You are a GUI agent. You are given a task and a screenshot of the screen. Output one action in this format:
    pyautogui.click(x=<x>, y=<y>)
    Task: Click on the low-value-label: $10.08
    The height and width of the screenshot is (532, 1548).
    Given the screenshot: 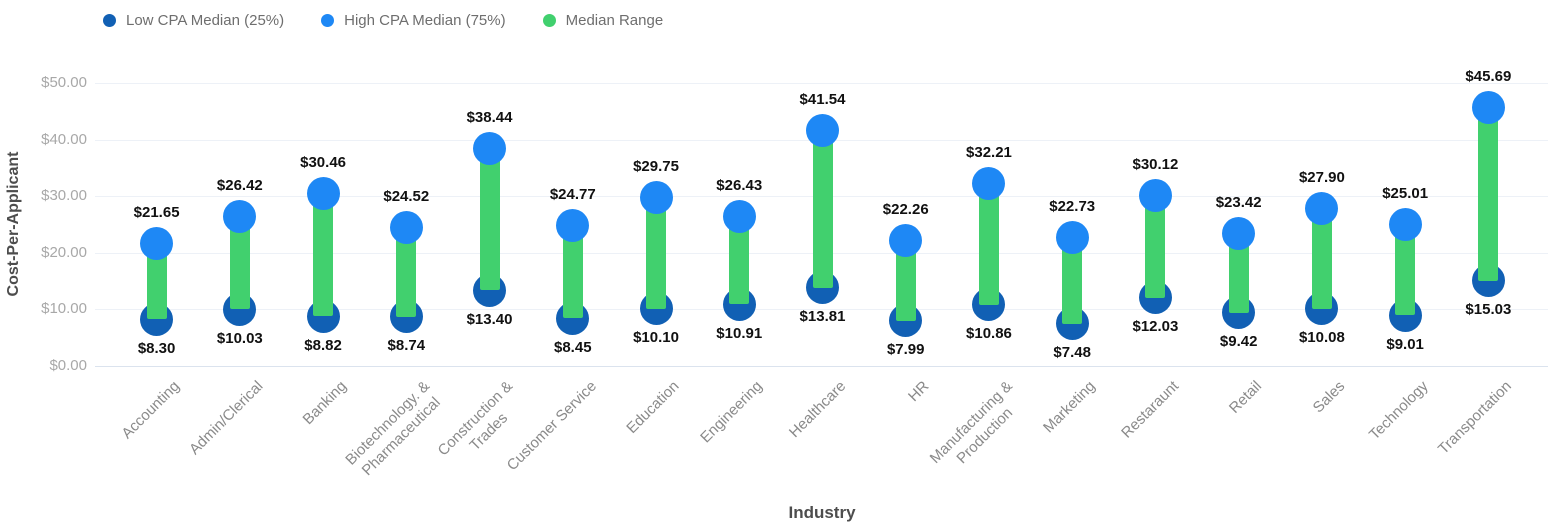 What is the action you would take?
    pyautogui.click(x=1321, y=338)
    